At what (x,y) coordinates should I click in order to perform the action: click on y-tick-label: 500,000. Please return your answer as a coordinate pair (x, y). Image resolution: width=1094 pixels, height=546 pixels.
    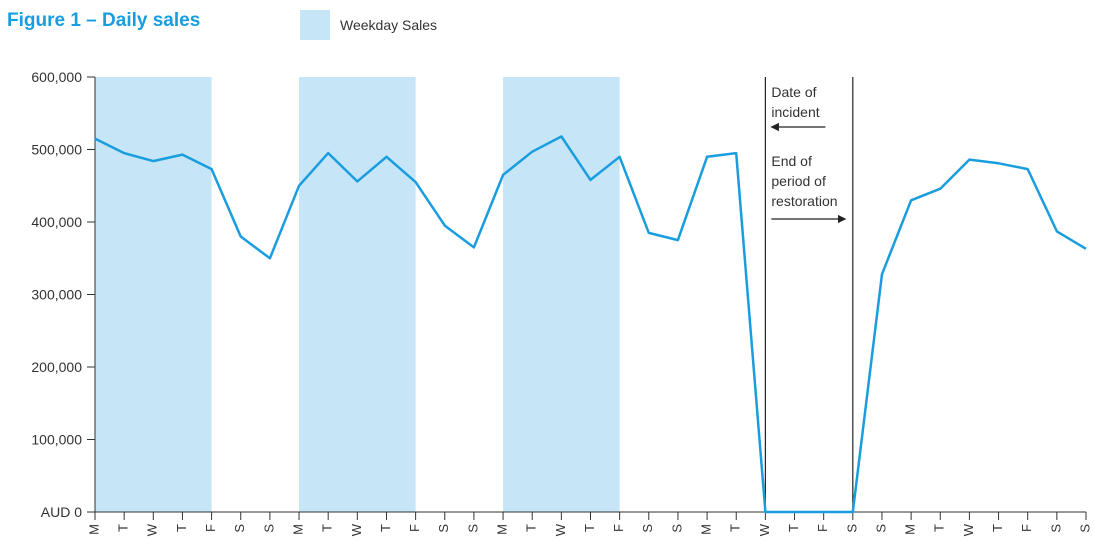
    Looking at the image, I should click on (56, 150).